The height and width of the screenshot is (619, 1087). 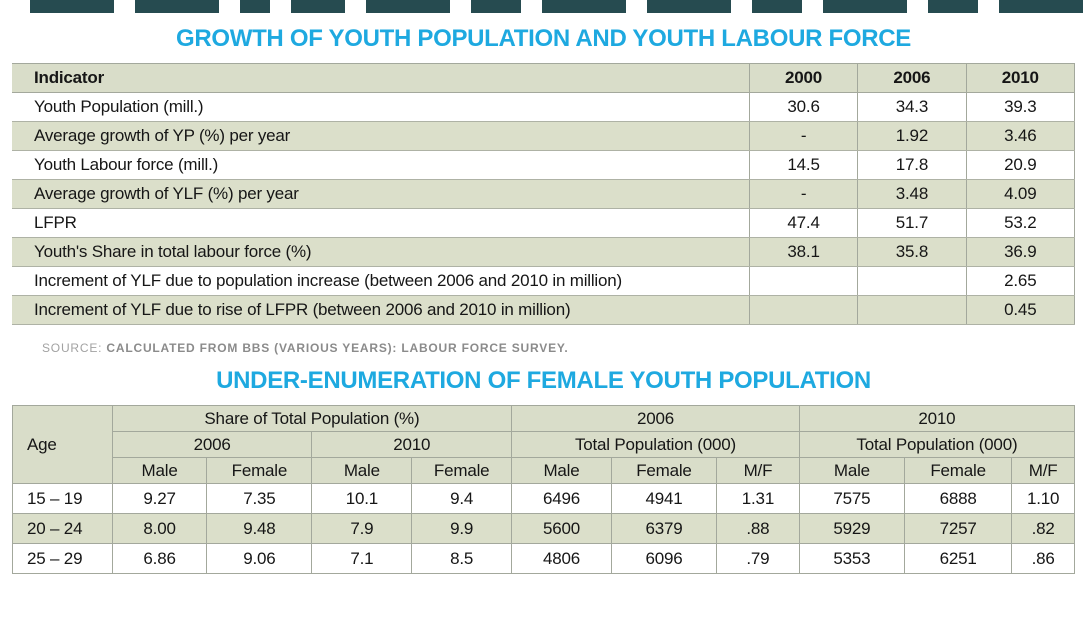 I want to click on cell-value: 6496, so click(x=561, y=498).